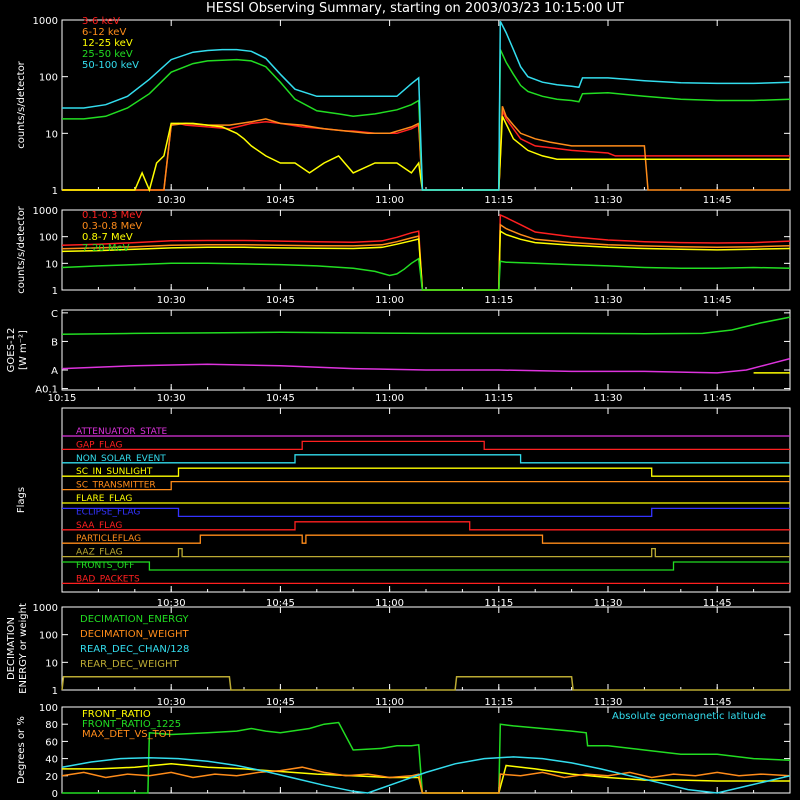 This screenshot has height=800, width=800. I want to click on legend-entry: 0.1-0.3 MeV, so click(112, 215).